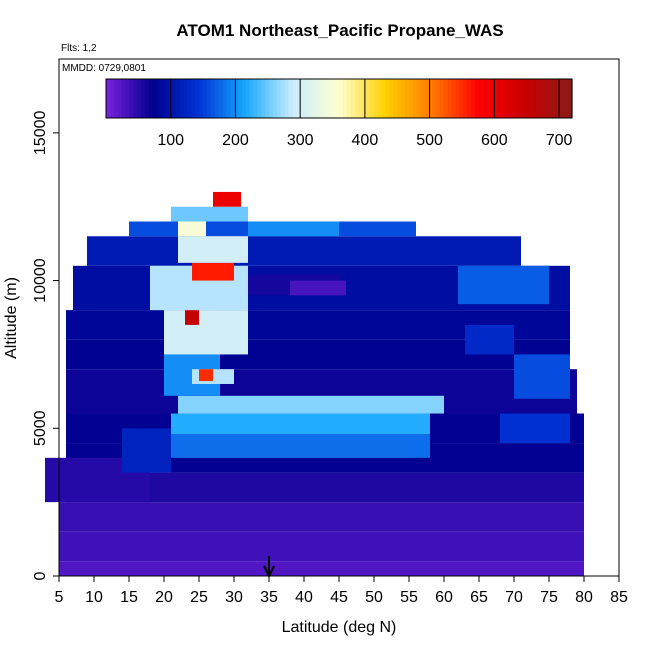 Image resolution: width=650 pixels, height=650 pixels. What do you see at coordinates (559, 140) in the screenshot?
I see `colorbar-tick-label: 700` at bounding box center [559, 140].